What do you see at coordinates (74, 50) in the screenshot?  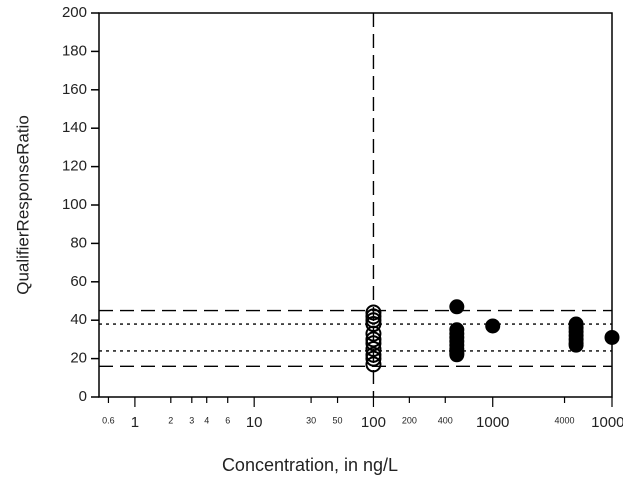 I see `y-tick-label: 180` at bounding box center [74, 50].